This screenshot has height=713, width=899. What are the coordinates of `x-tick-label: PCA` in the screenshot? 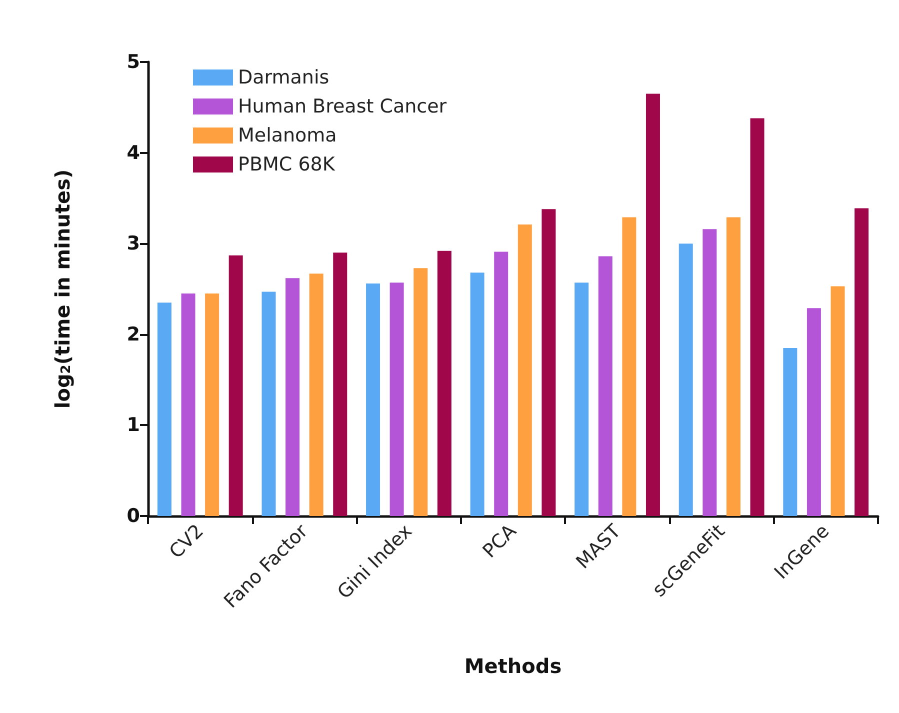 It's located at (499, 541).